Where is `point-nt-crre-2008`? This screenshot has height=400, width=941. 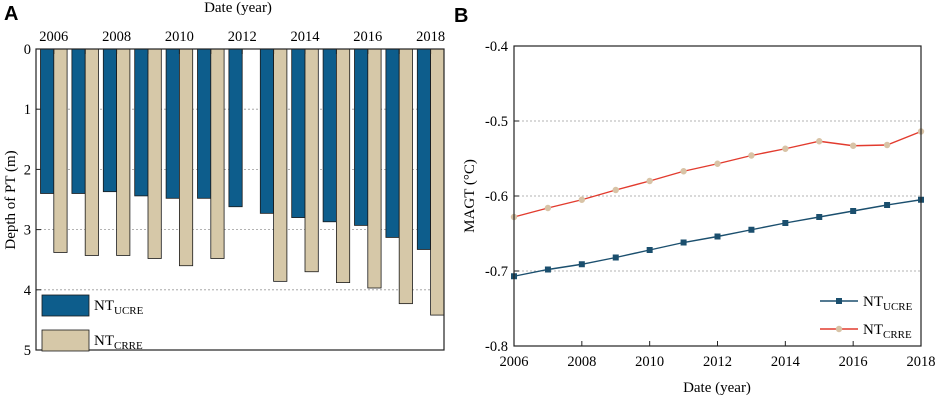
point-nt-crre-2008 is located at coordinates (582, 199).